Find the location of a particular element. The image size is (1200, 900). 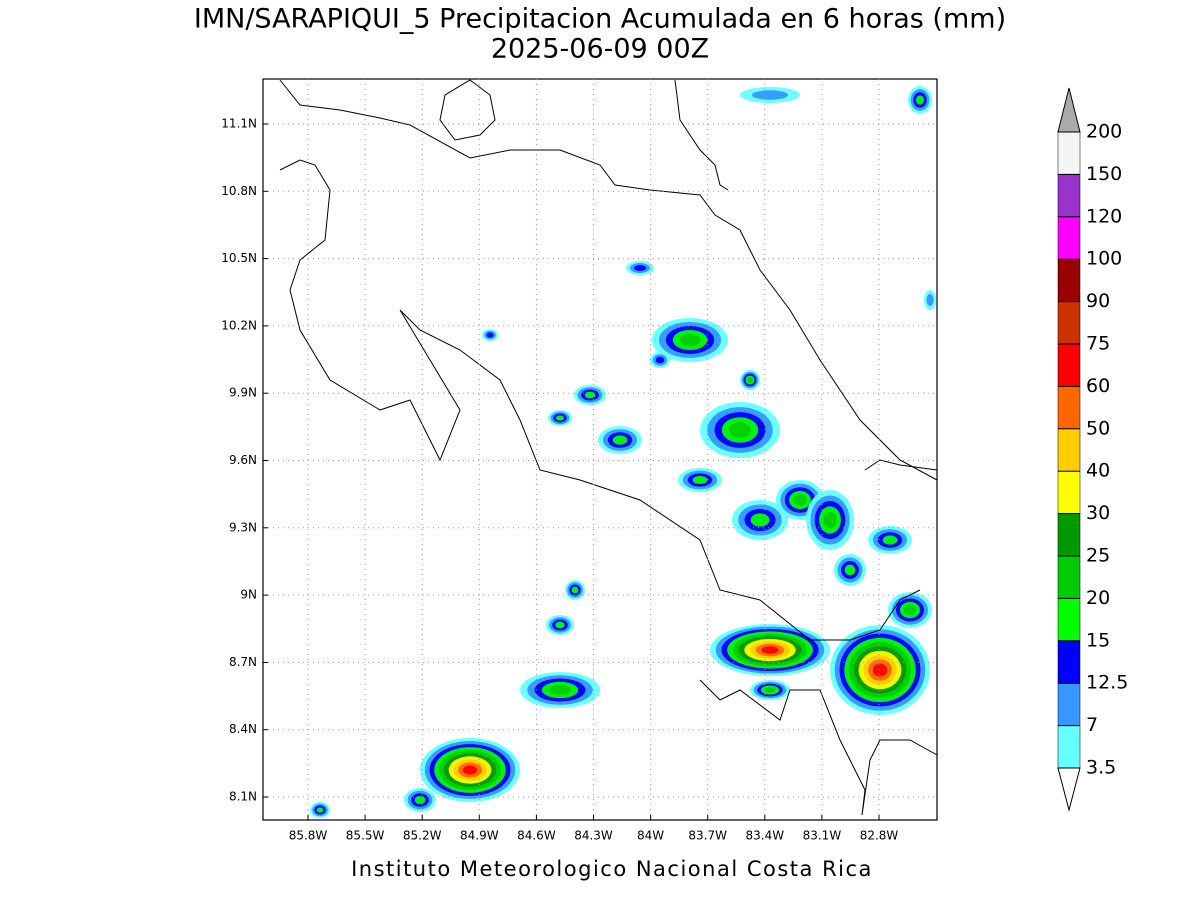

colorbar-label: 25 is located at coordinates (1098, 556).